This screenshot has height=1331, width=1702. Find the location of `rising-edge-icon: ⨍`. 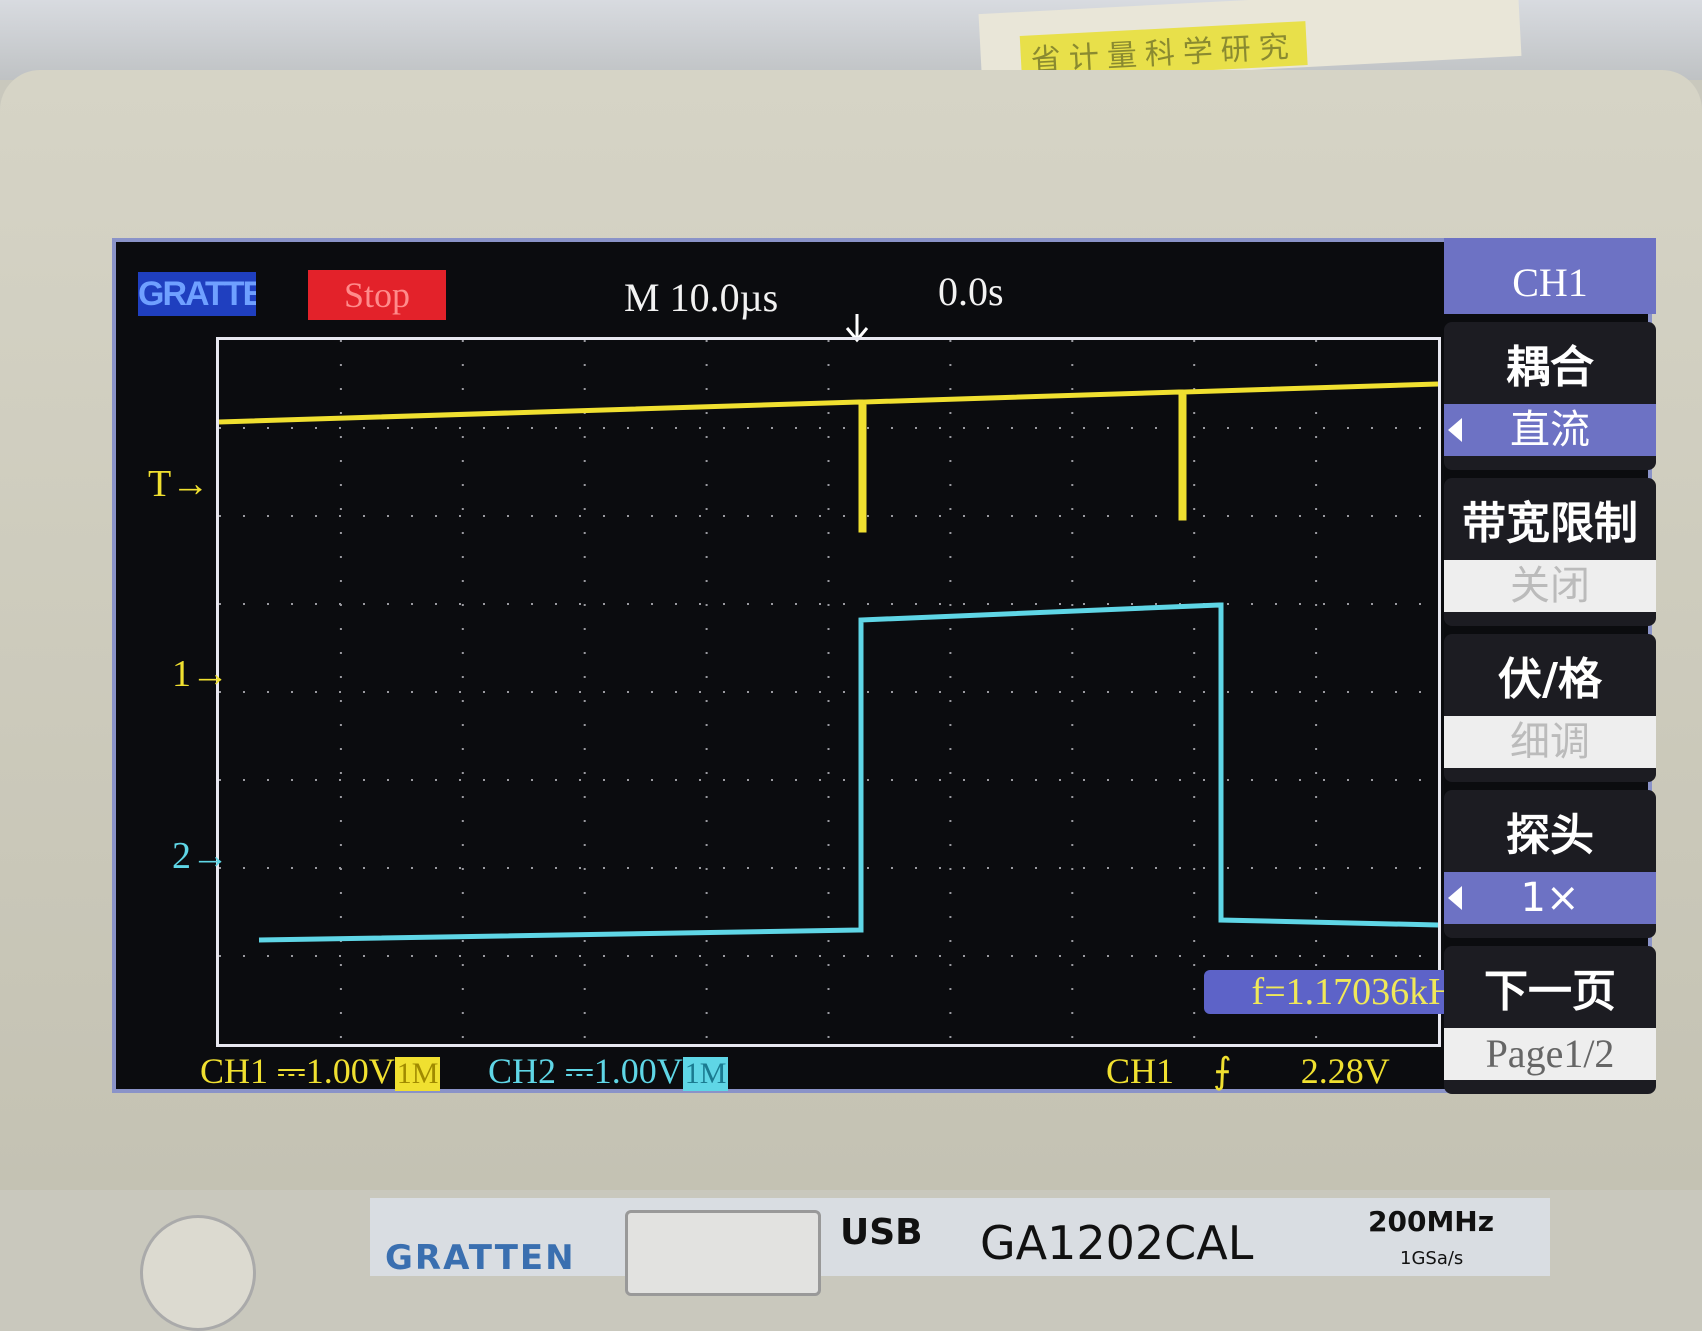

rising-edge-icon: ⨍ is located at coordinates (1222, 1071).